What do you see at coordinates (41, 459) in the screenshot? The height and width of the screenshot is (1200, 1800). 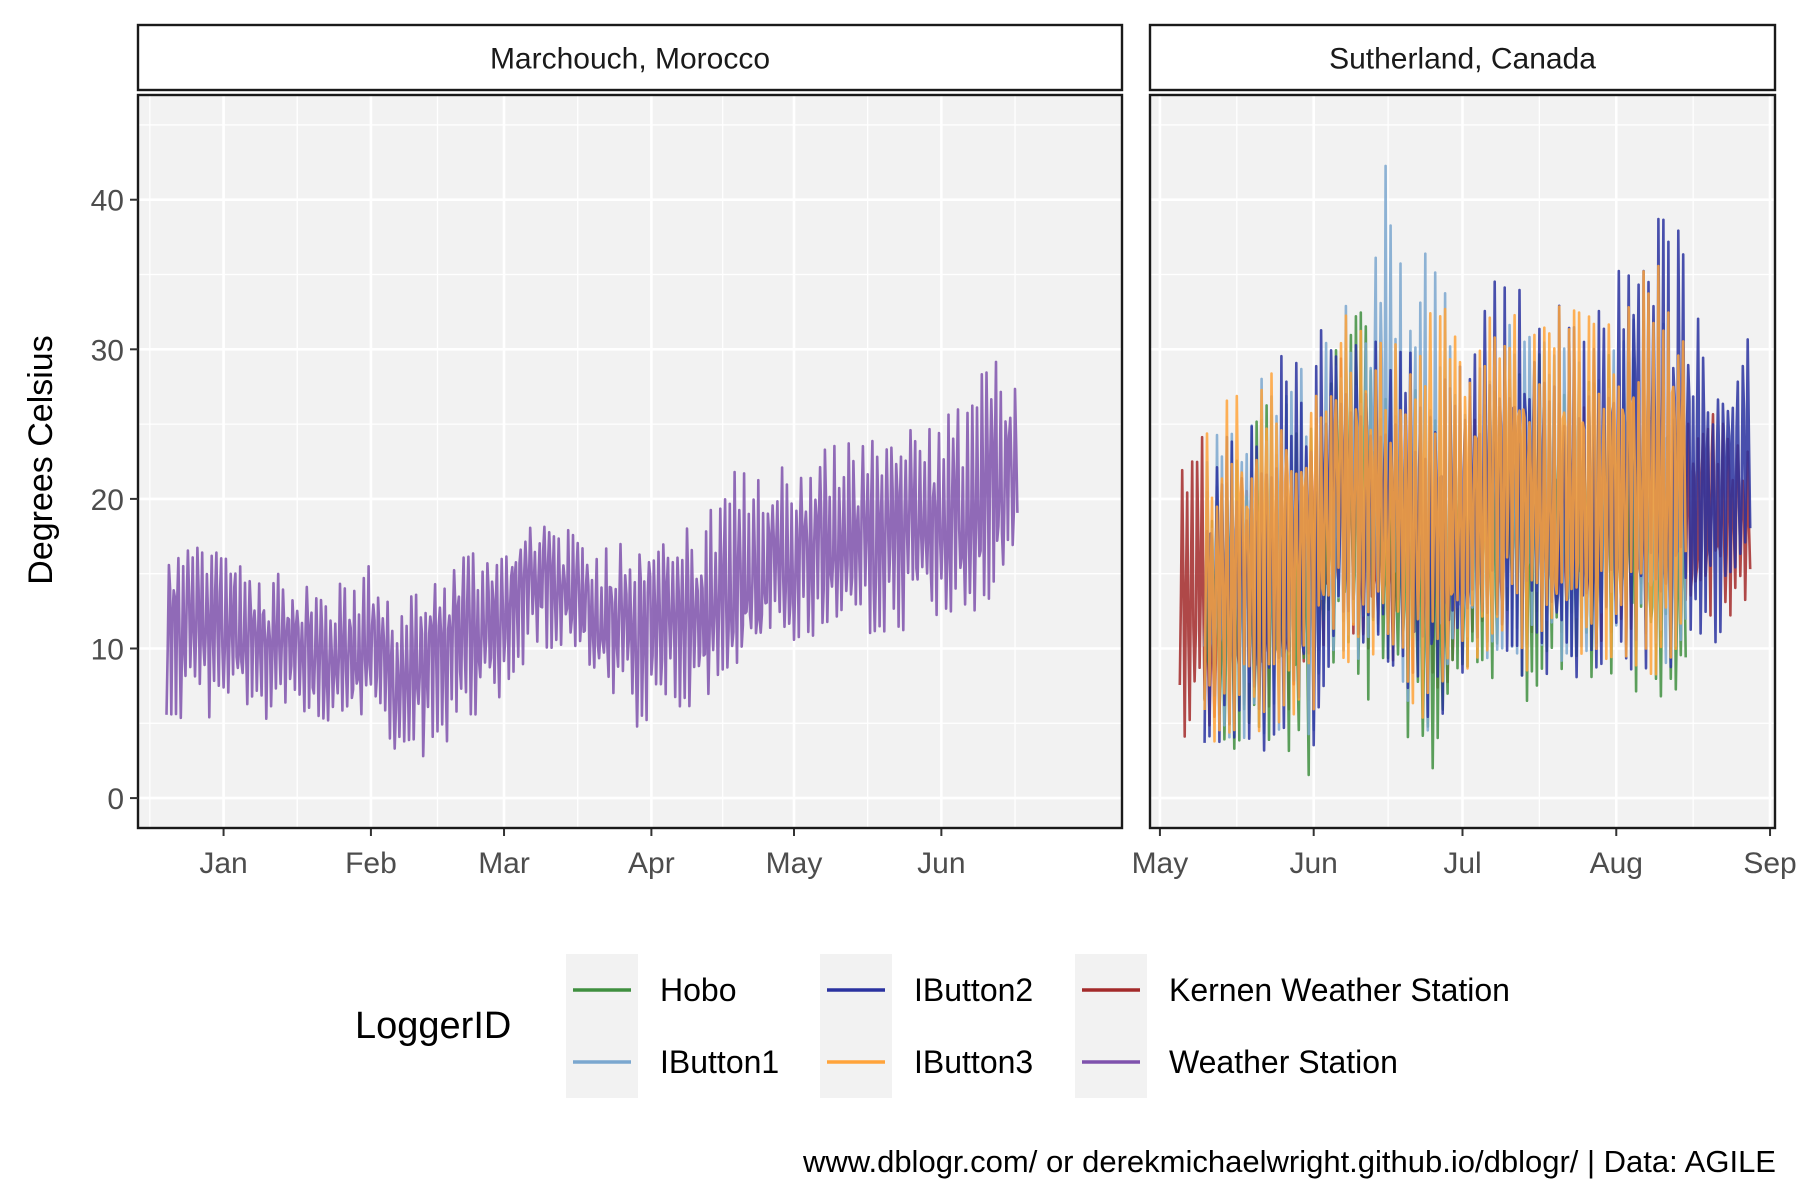 I see `y-axis-label: Degrees Celsius` at bounding box center [41, 459].